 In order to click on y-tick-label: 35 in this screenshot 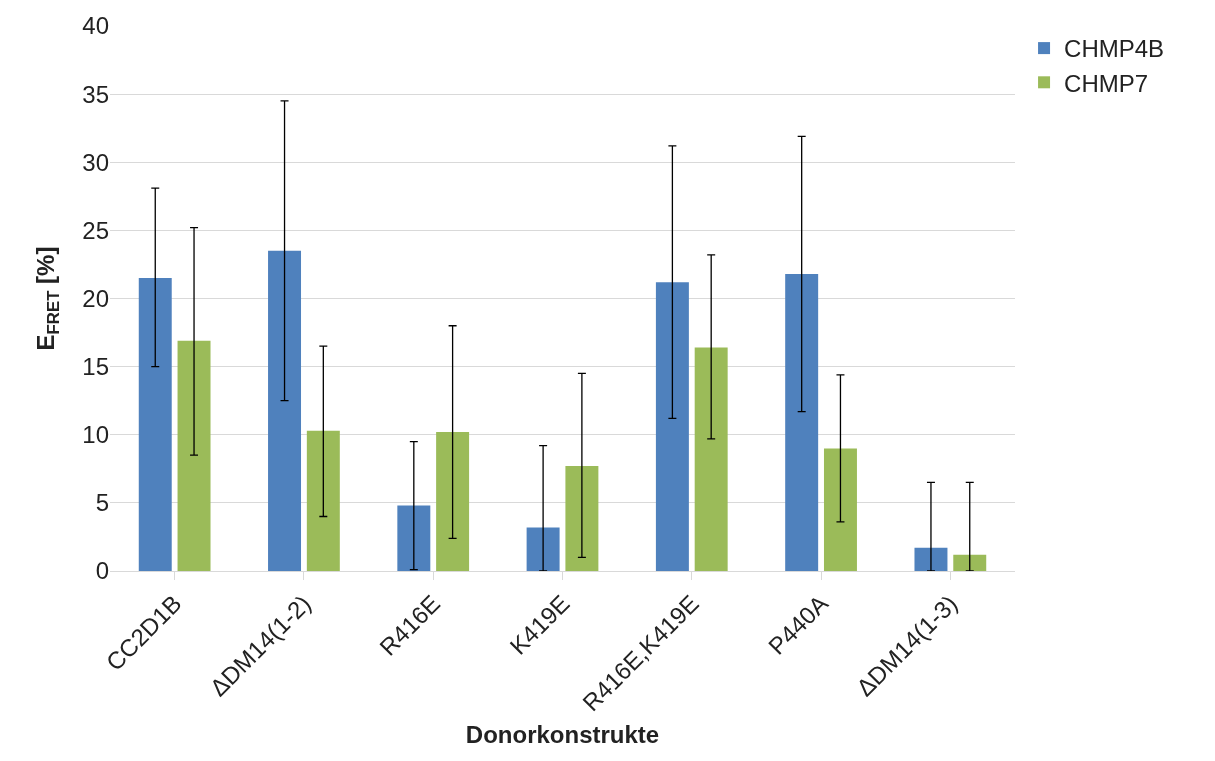, I will do `click(95, 94)`.